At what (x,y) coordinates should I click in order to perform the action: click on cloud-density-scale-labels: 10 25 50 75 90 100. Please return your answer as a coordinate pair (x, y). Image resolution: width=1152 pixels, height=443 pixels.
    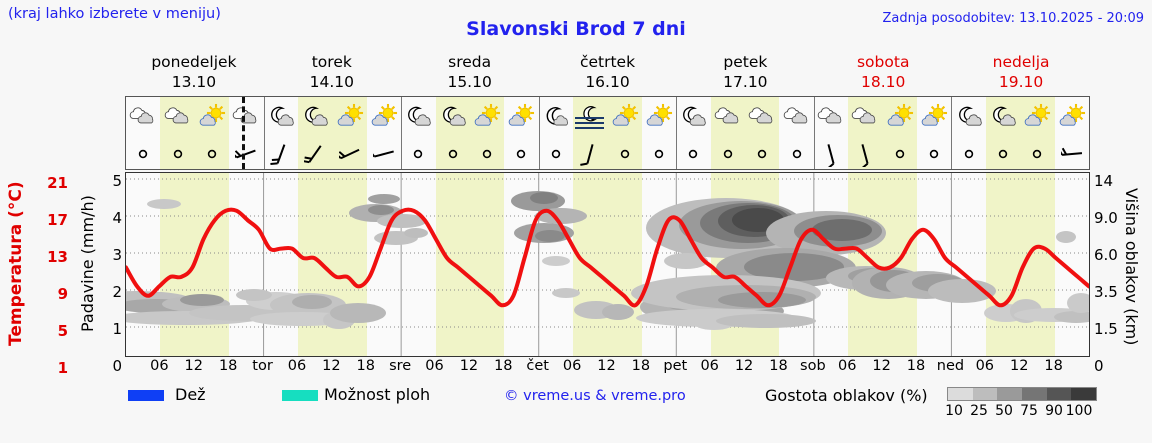
    Looking at the image, I should click on (1023, 412).